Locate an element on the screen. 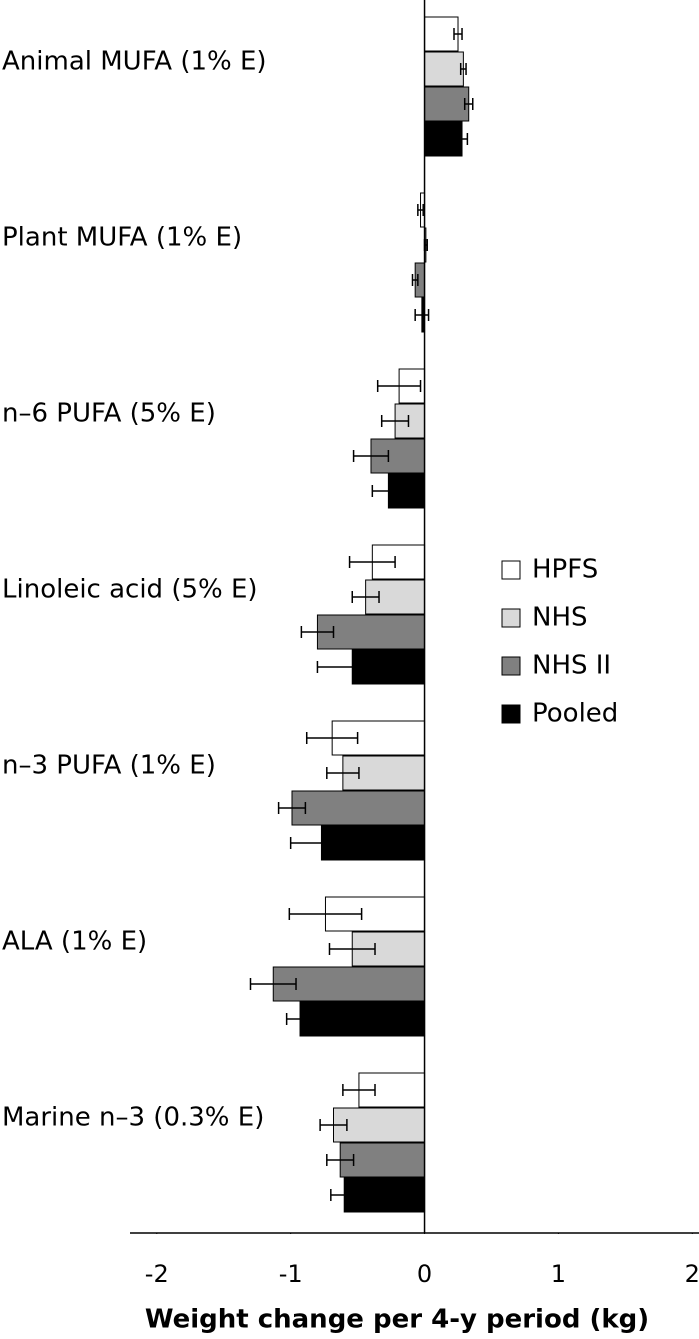 The height and width of the screenshot is (1339, 699). legend-label: NHS II is located at coordinates (571, 666).